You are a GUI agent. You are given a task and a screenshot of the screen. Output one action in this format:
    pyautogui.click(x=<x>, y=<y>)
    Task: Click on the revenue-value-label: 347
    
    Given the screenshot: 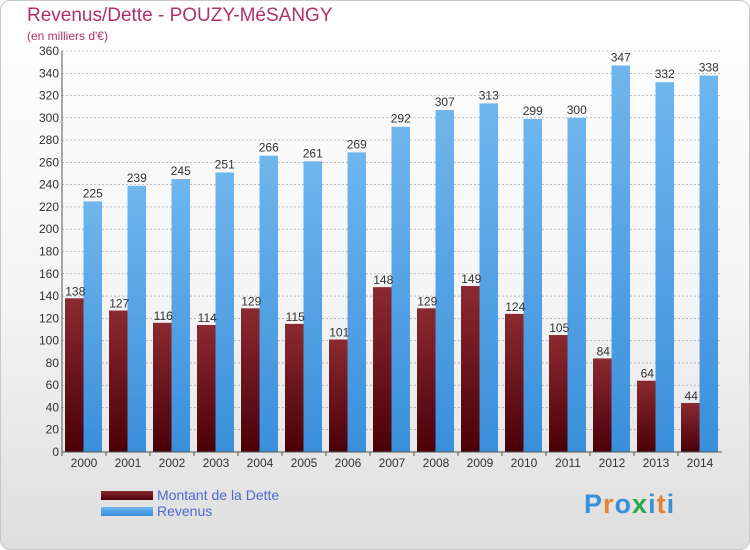 What is the action you would take?
    pyautogui.click(x=621, y=57)
    